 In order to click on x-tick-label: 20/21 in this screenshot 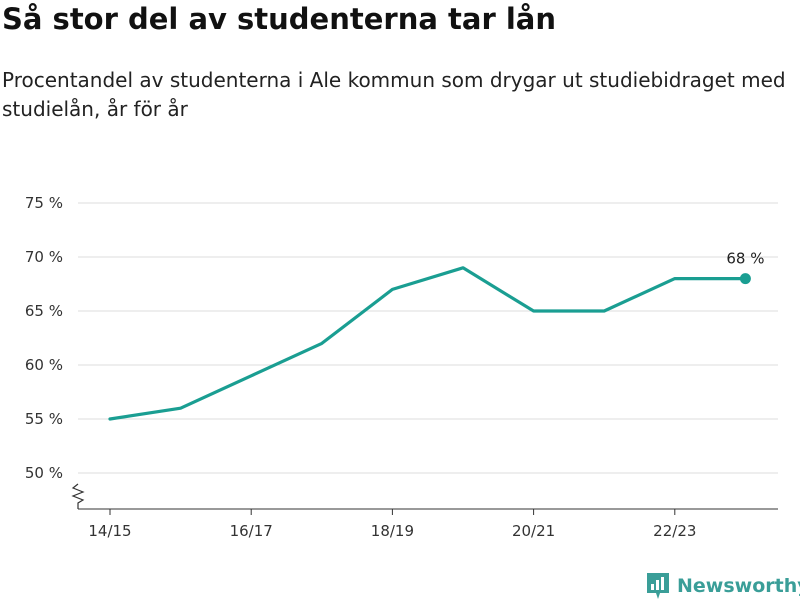, I will do `click(533, 531)`.